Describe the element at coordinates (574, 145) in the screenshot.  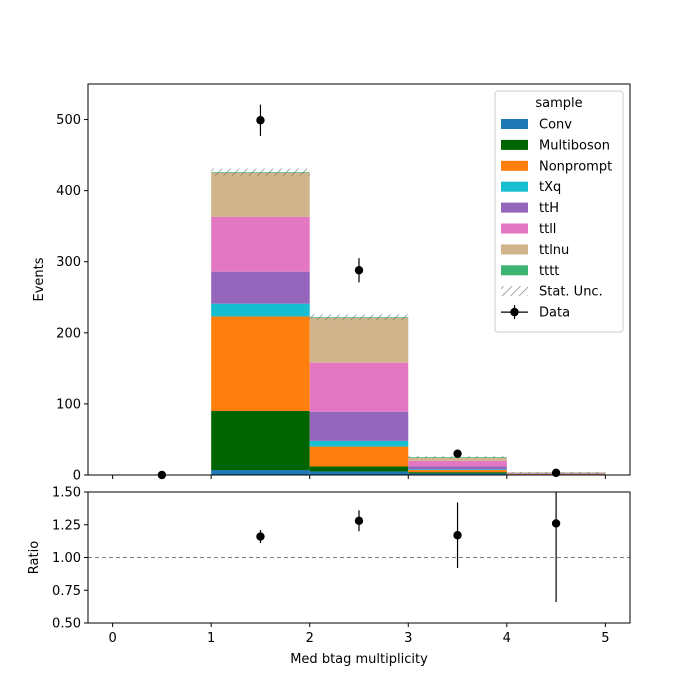
I see `legend-label-multiboson: Multiboson` at that location.